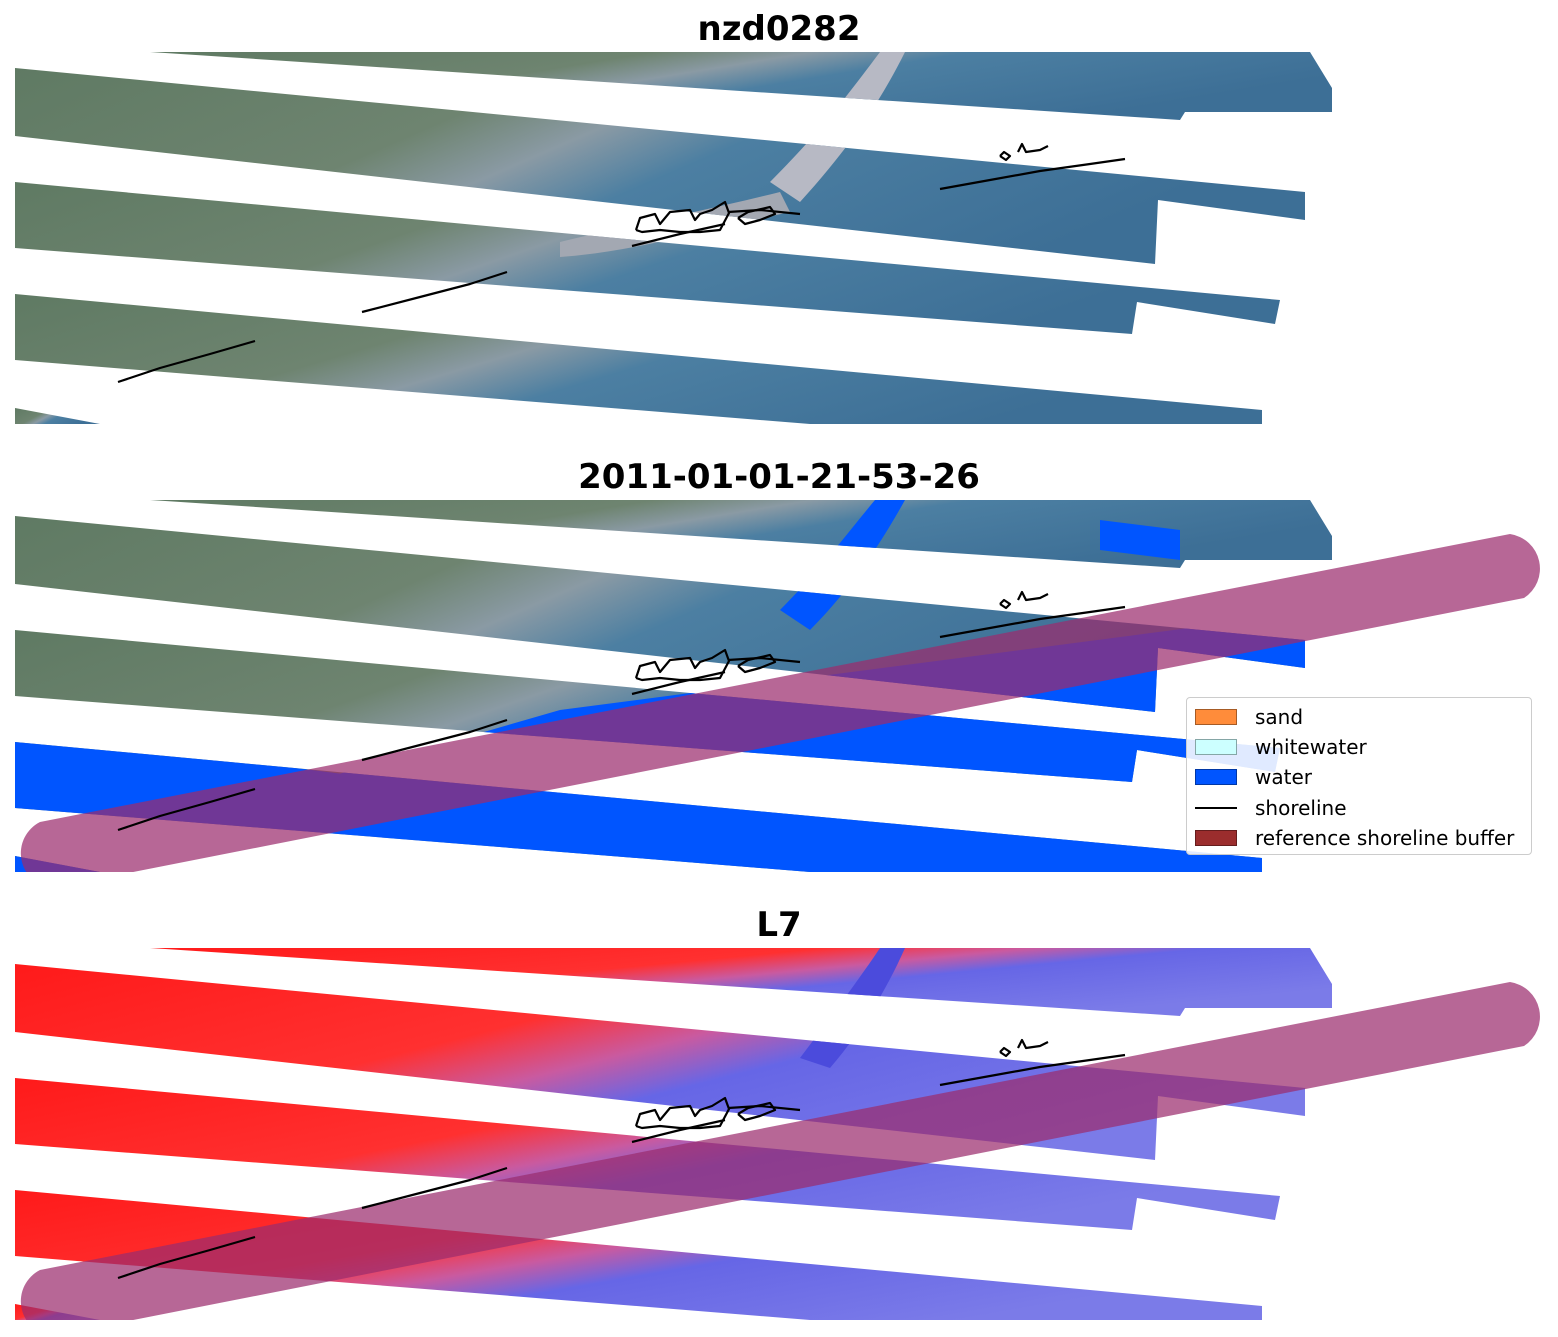 The height and width of the screenshot is (1337, 1558). What do you see at coordinates (1279, 717) in the screenshot?
I see `legend-label-sand: sand` at bounding box center [1279, 717].